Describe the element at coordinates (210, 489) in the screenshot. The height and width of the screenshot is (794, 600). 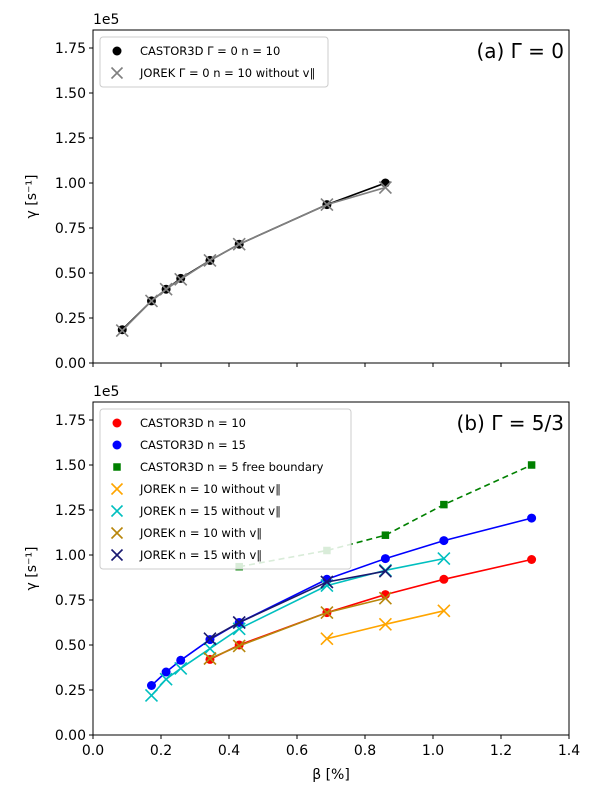
I see `legend-label: JOREK n = 10 without v∥` at that location.